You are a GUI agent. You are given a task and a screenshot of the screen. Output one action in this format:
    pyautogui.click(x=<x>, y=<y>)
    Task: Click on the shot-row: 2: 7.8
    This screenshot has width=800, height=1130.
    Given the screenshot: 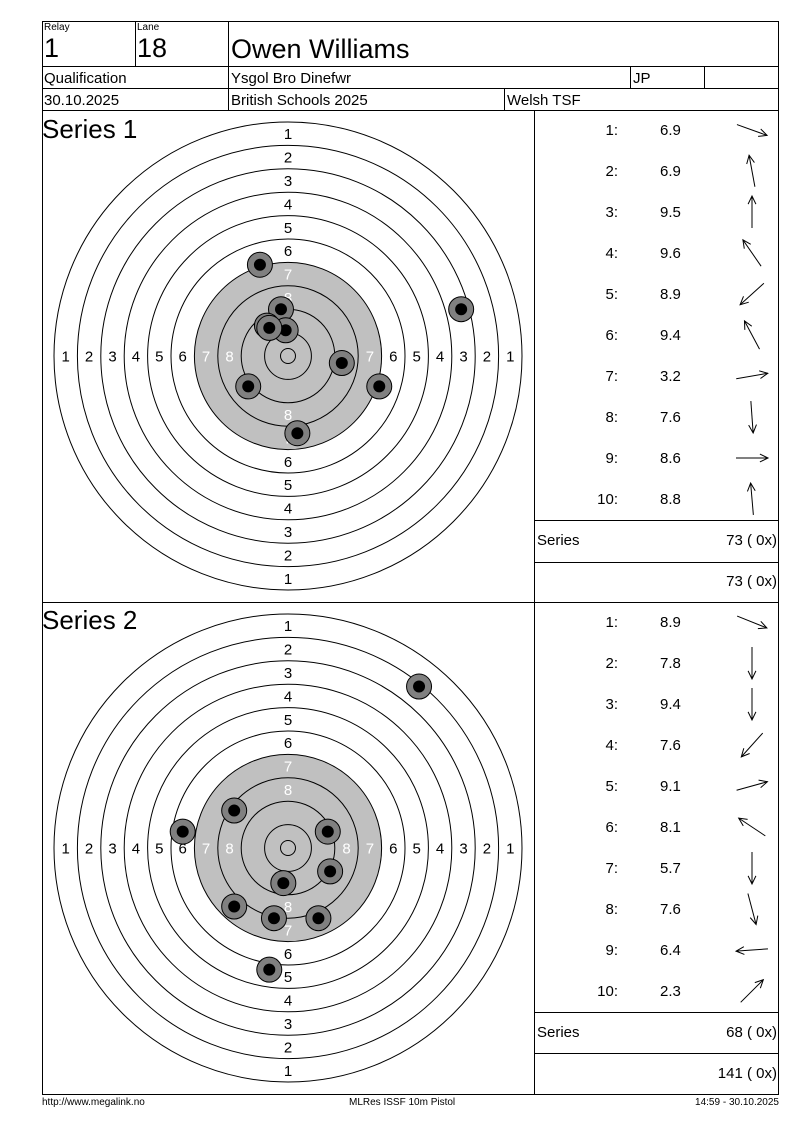 What is the action you would take?
    pyautogui.click(x=657, y=663)
    